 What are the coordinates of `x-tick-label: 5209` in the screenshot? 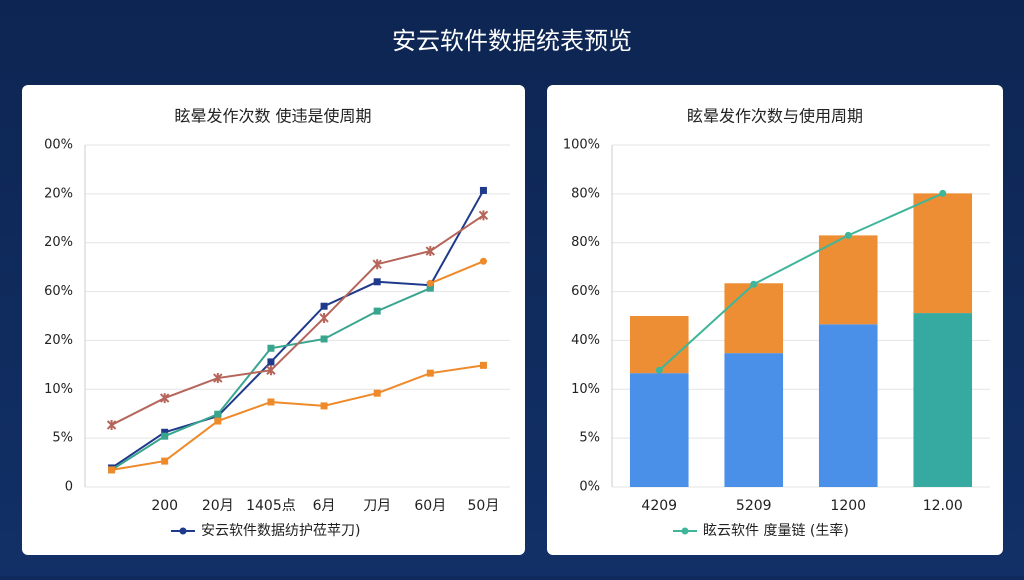 It's located at (754, 506).